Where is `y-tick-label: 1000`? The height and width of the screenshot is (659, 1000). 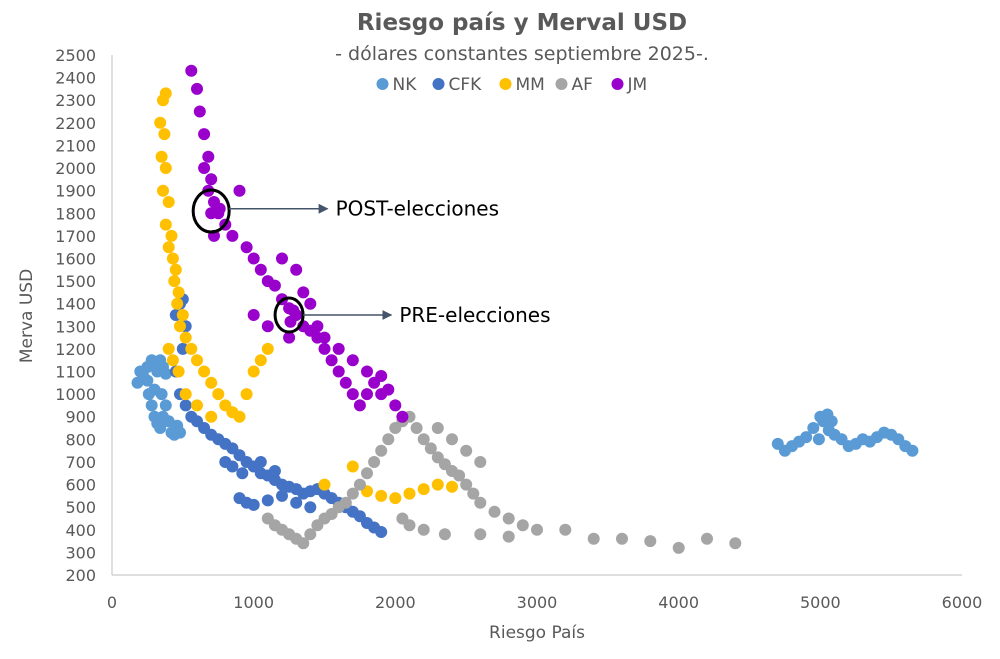
y-tick-label: 1000 is located at coordinates (75, 394).